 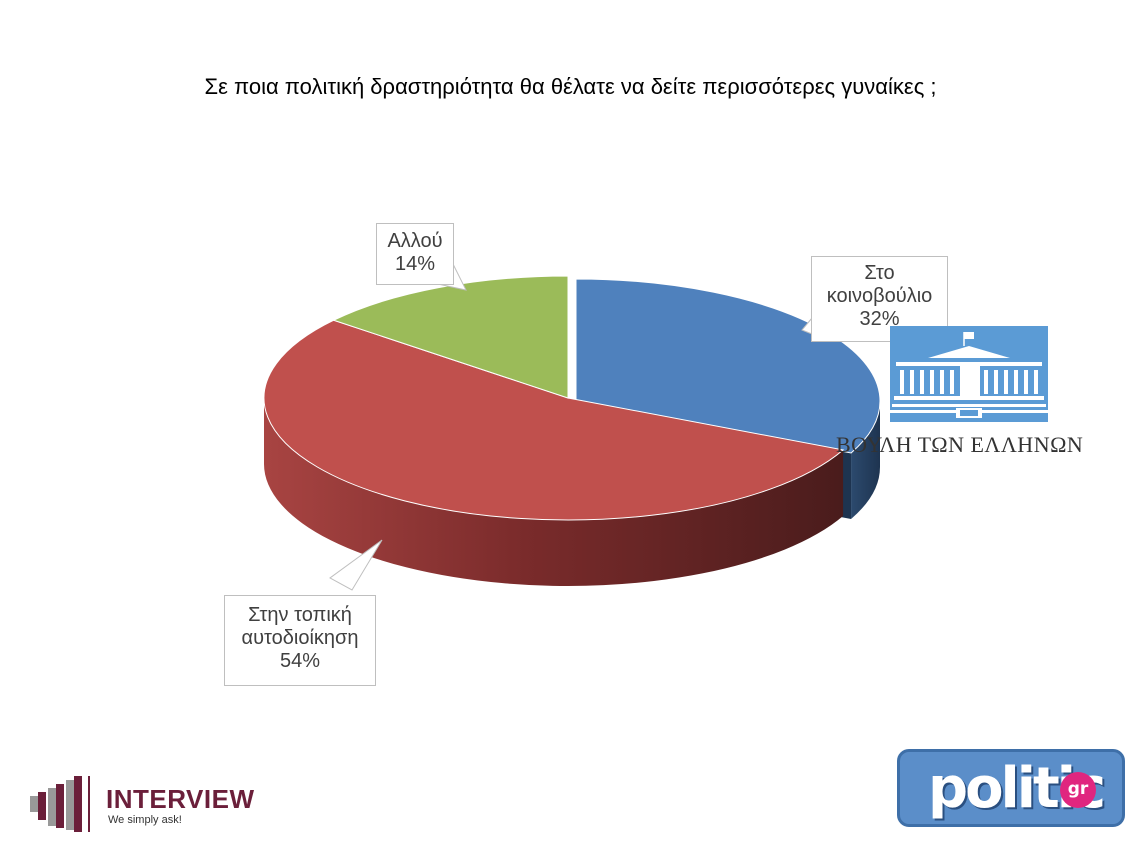 I want to click on data-label-line: αυτοδιοίκηση, so click(x=300, y=638).